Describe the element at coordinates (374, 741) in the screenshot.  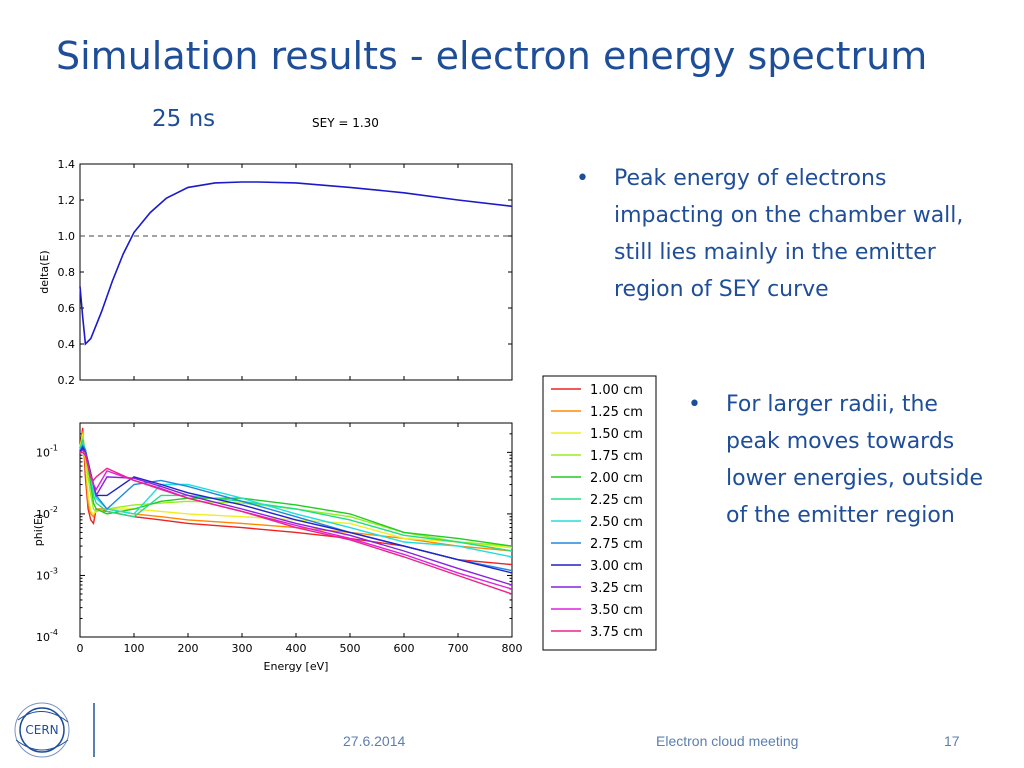
I see `footer-date: 27.6.2014` at that location.